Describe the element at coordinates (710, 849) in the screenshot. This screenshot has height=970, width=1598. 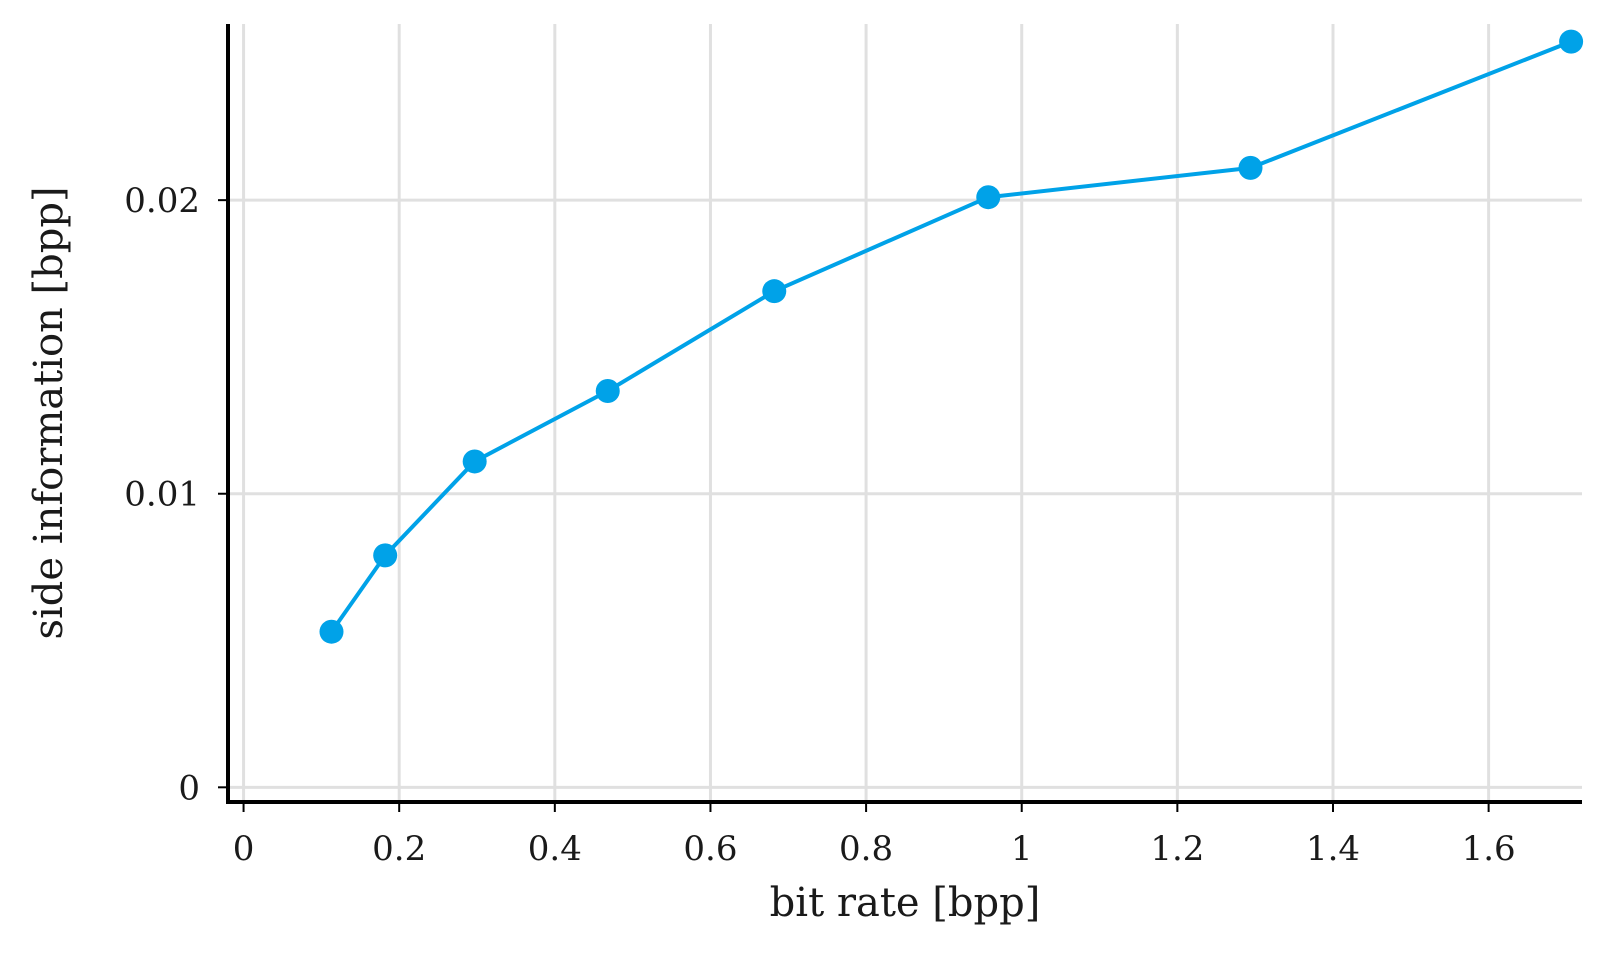
I see `x-tick-label: 0.6` at that location.